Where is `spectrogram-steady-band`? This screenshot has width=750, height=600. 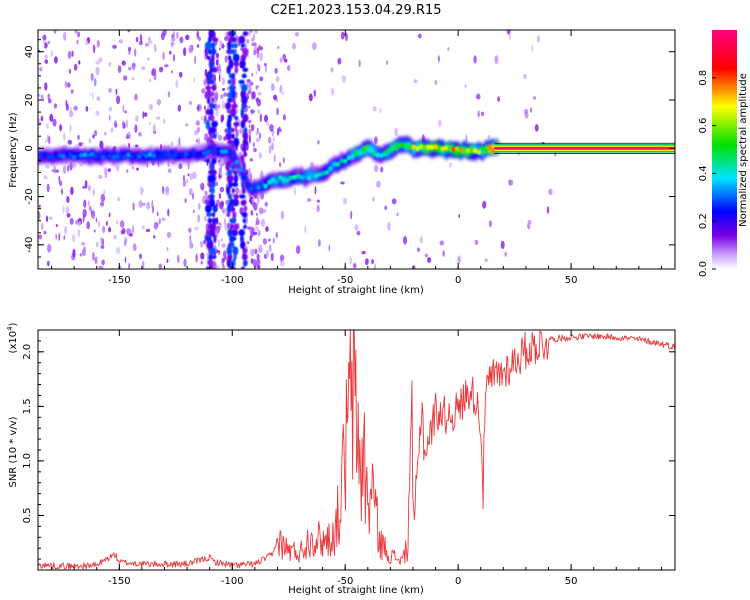
spectrogram-steady-band is located at coordinates (584, 148).